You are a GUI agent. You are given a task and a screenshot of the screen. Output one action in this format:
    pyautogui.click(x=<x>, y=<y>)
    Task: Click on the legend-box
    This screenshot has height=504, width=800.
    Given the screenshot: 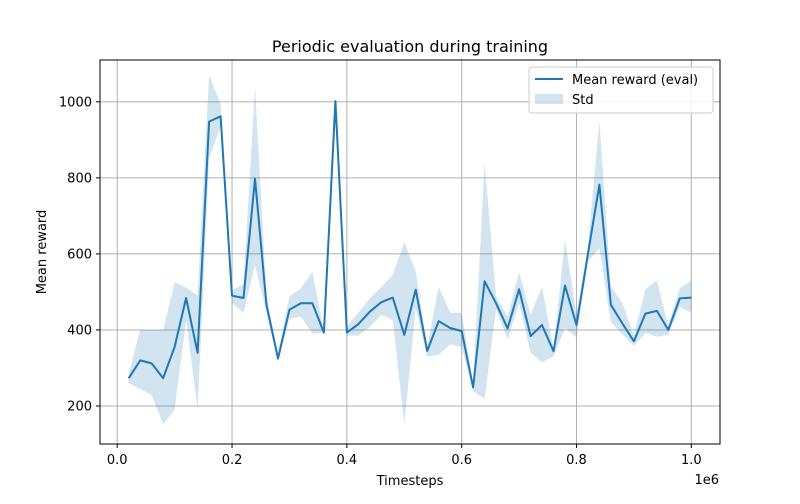 What is the action you would take?
    pyautogui.click(x=621, y=90)
    